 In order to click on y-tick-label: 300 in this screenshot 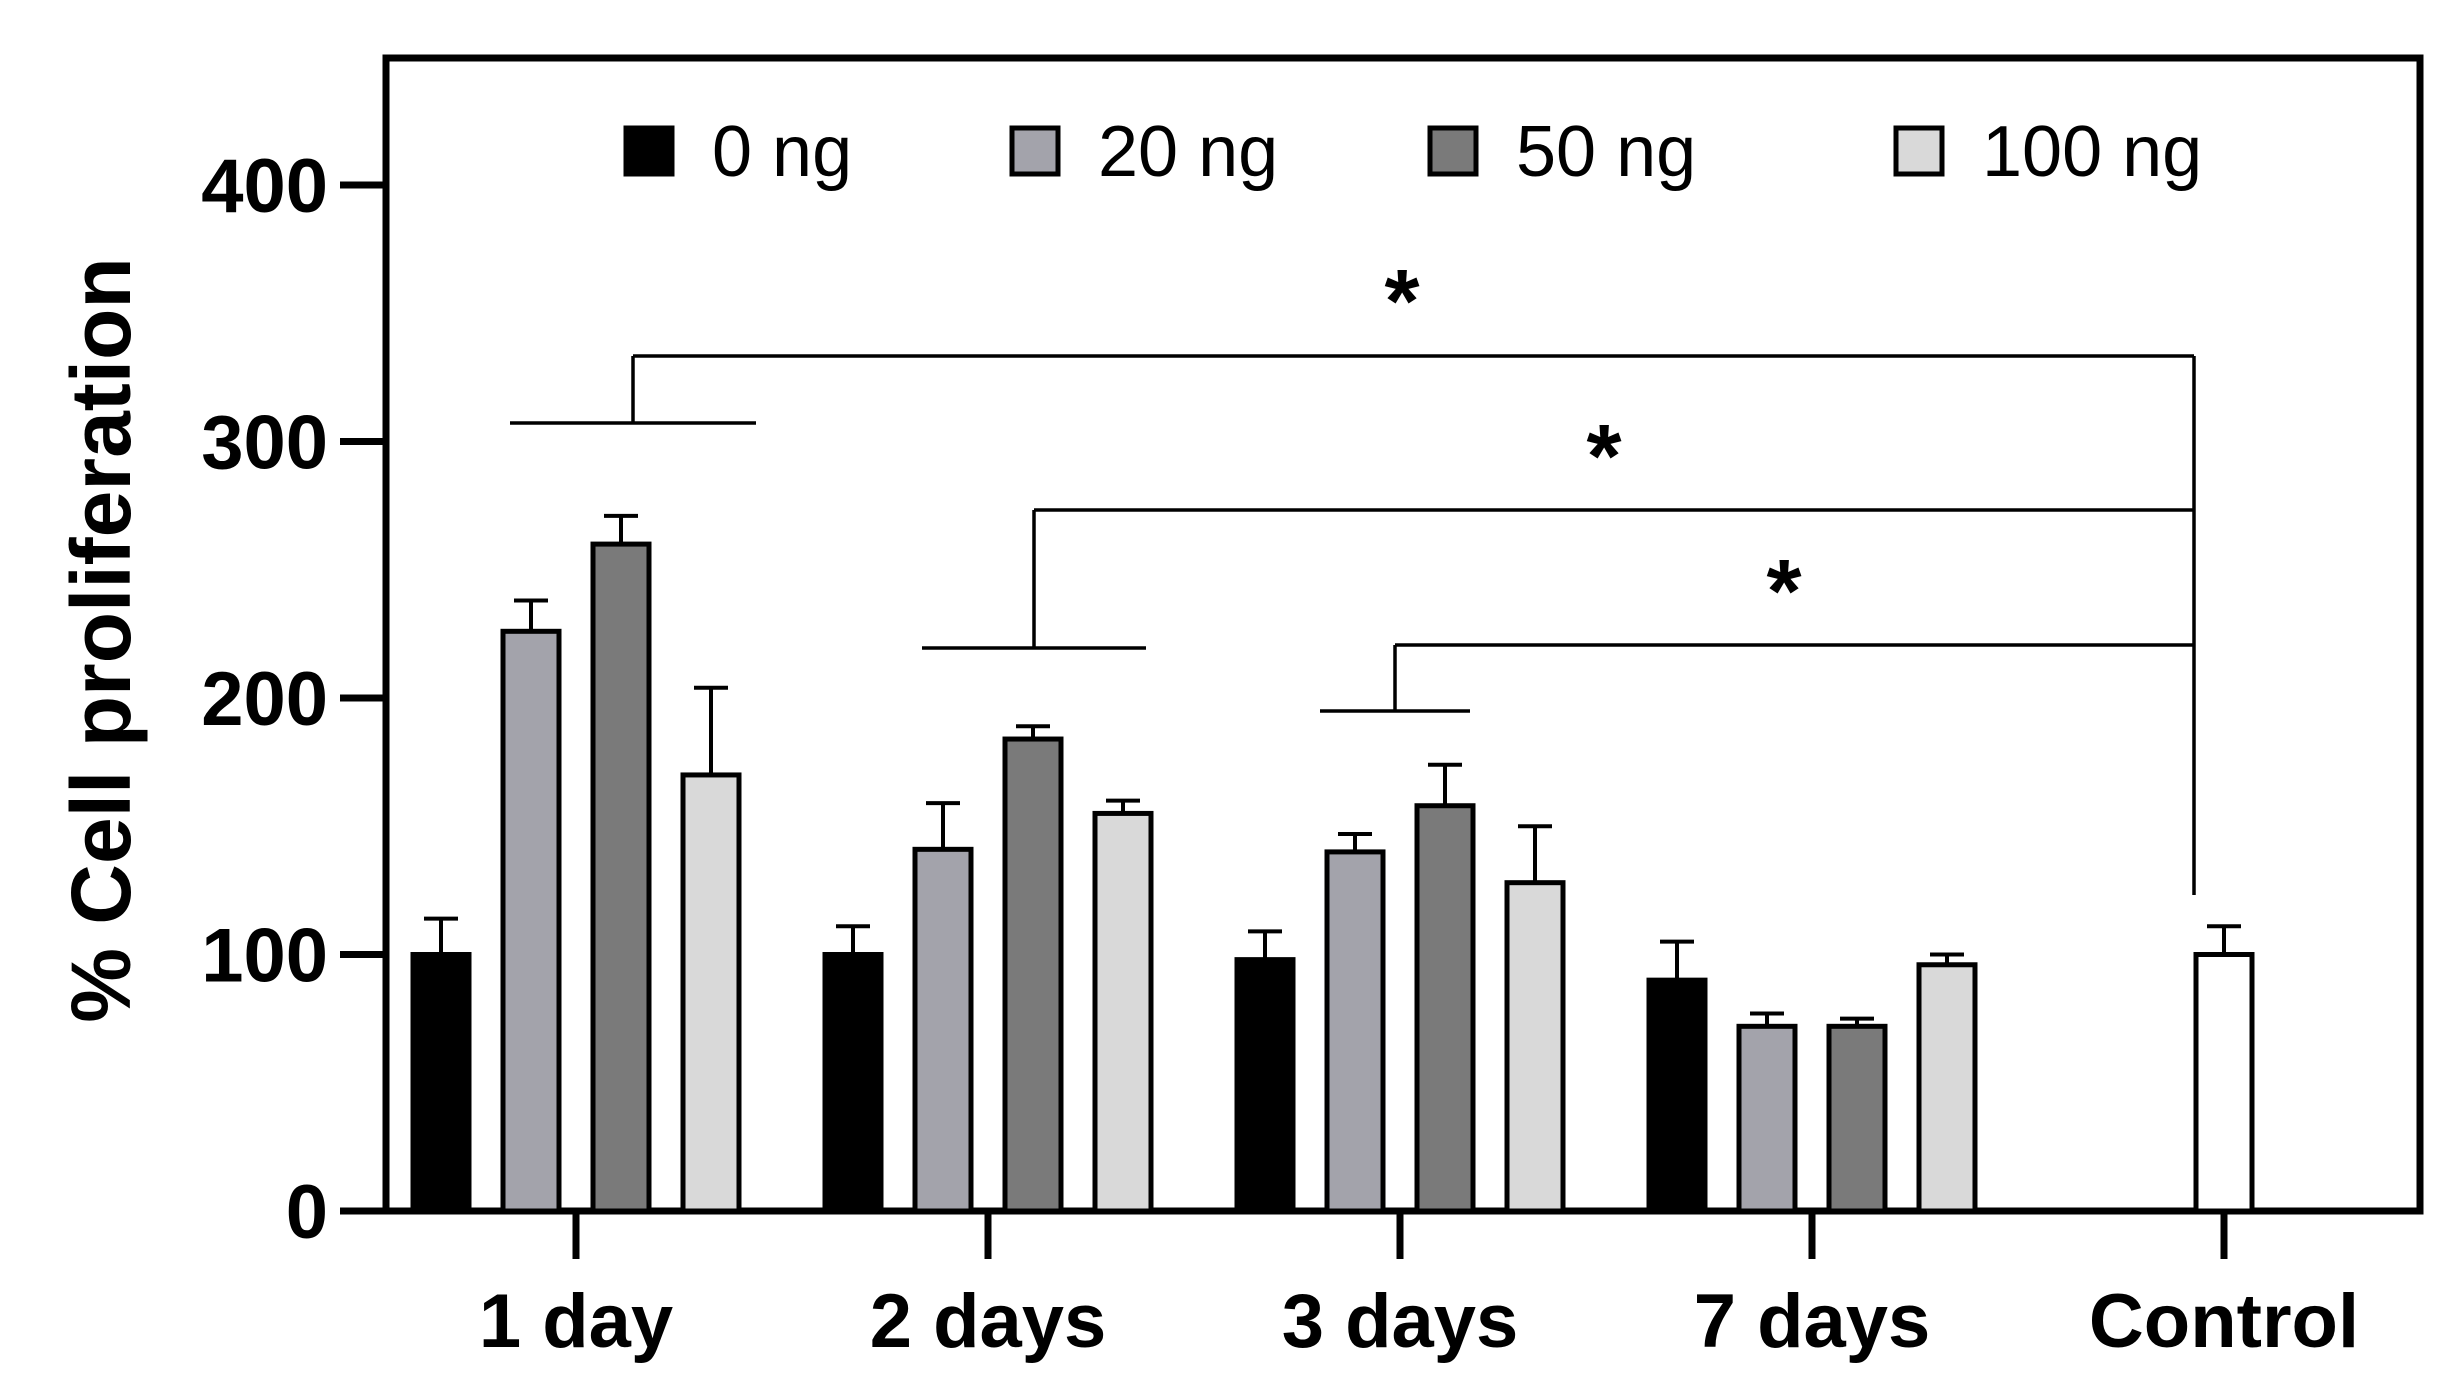, I will do `click(264, 443)`.